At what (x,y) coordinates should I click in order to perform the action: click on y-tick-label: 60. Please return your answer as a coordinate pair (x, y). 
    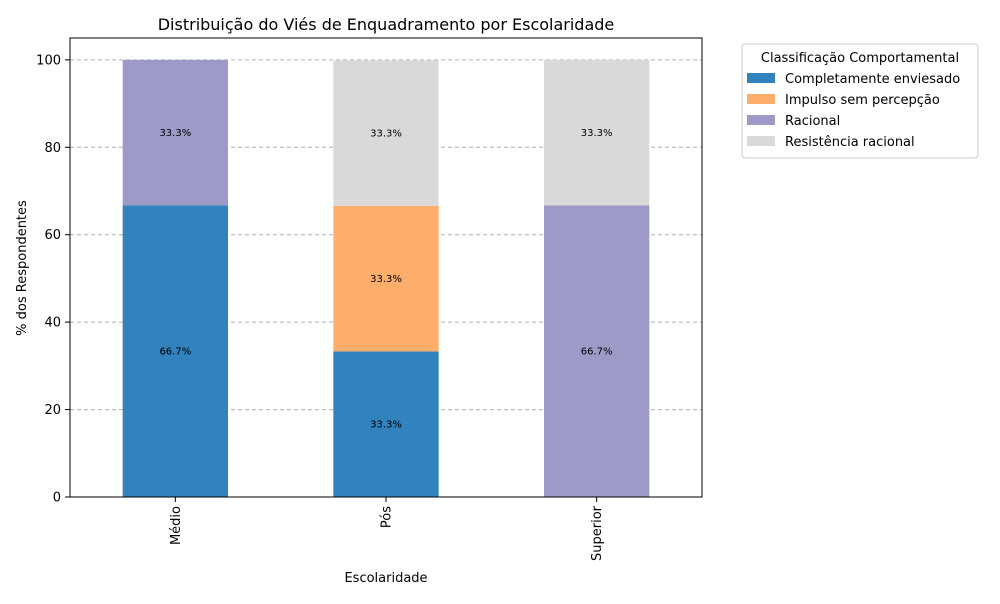
    Looking at the image, I should click on (52, 235).